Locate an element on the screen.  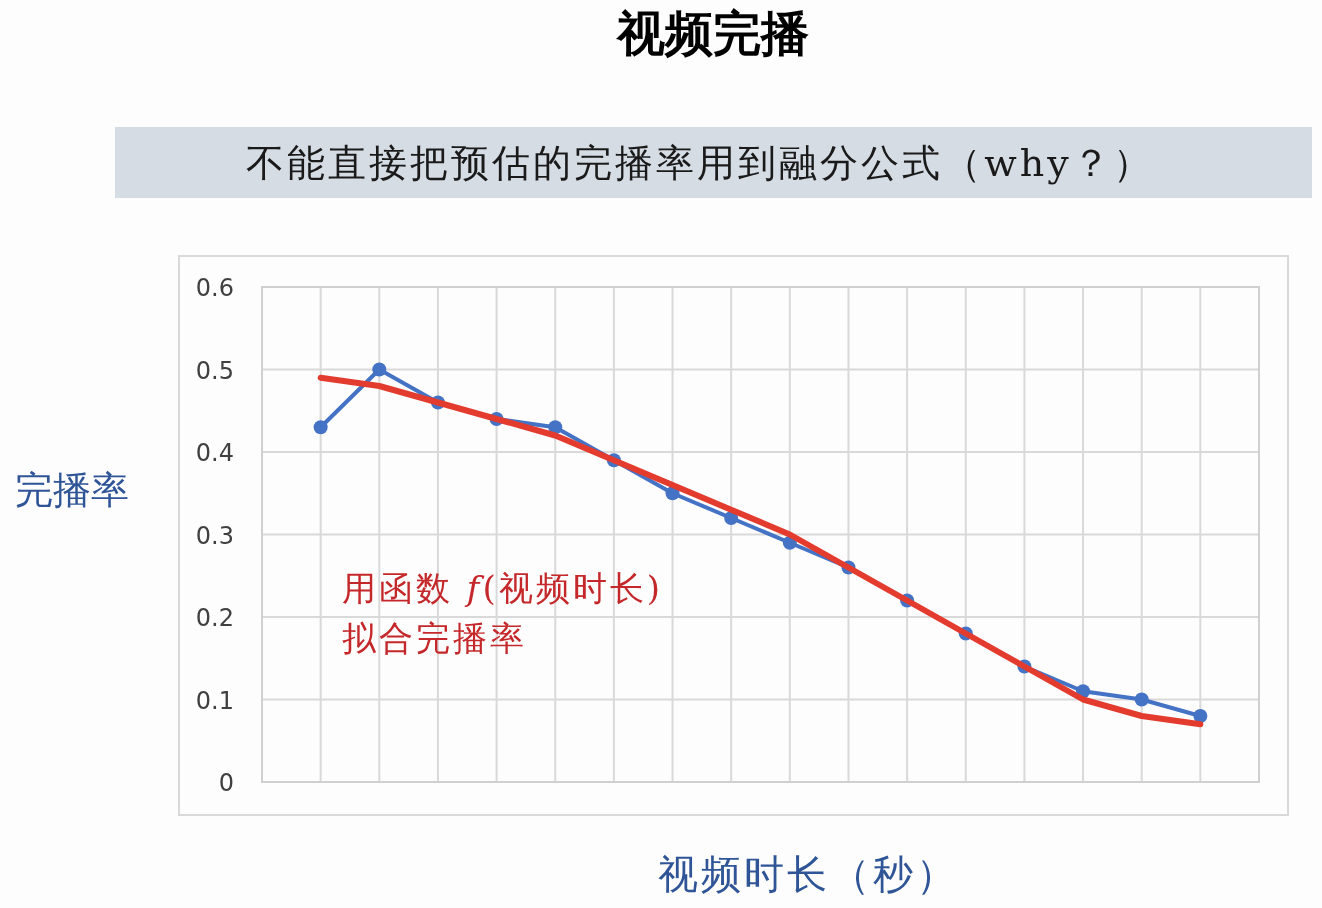
y-tick-label: 0.2 is located at coordinates (214, 618).